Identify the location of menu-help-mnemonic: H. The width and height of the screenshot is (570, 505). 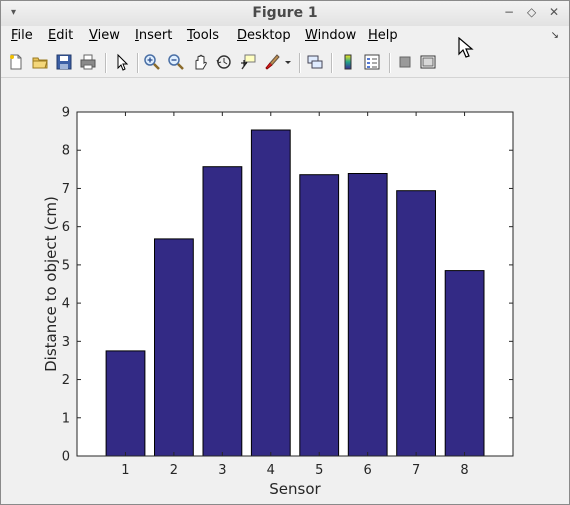
(373, 35).